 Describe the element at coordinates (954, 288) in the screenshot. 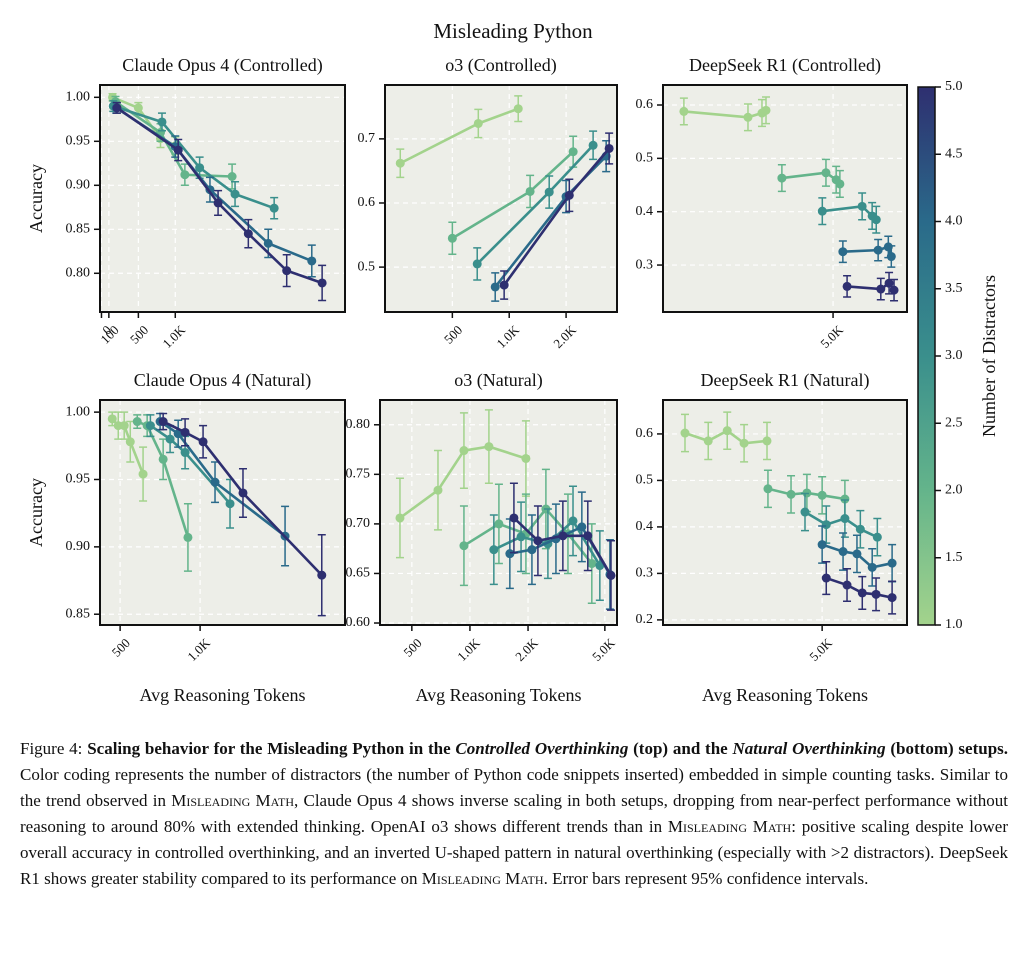

I see `colorbar-tick-label: 3.5` at that location.